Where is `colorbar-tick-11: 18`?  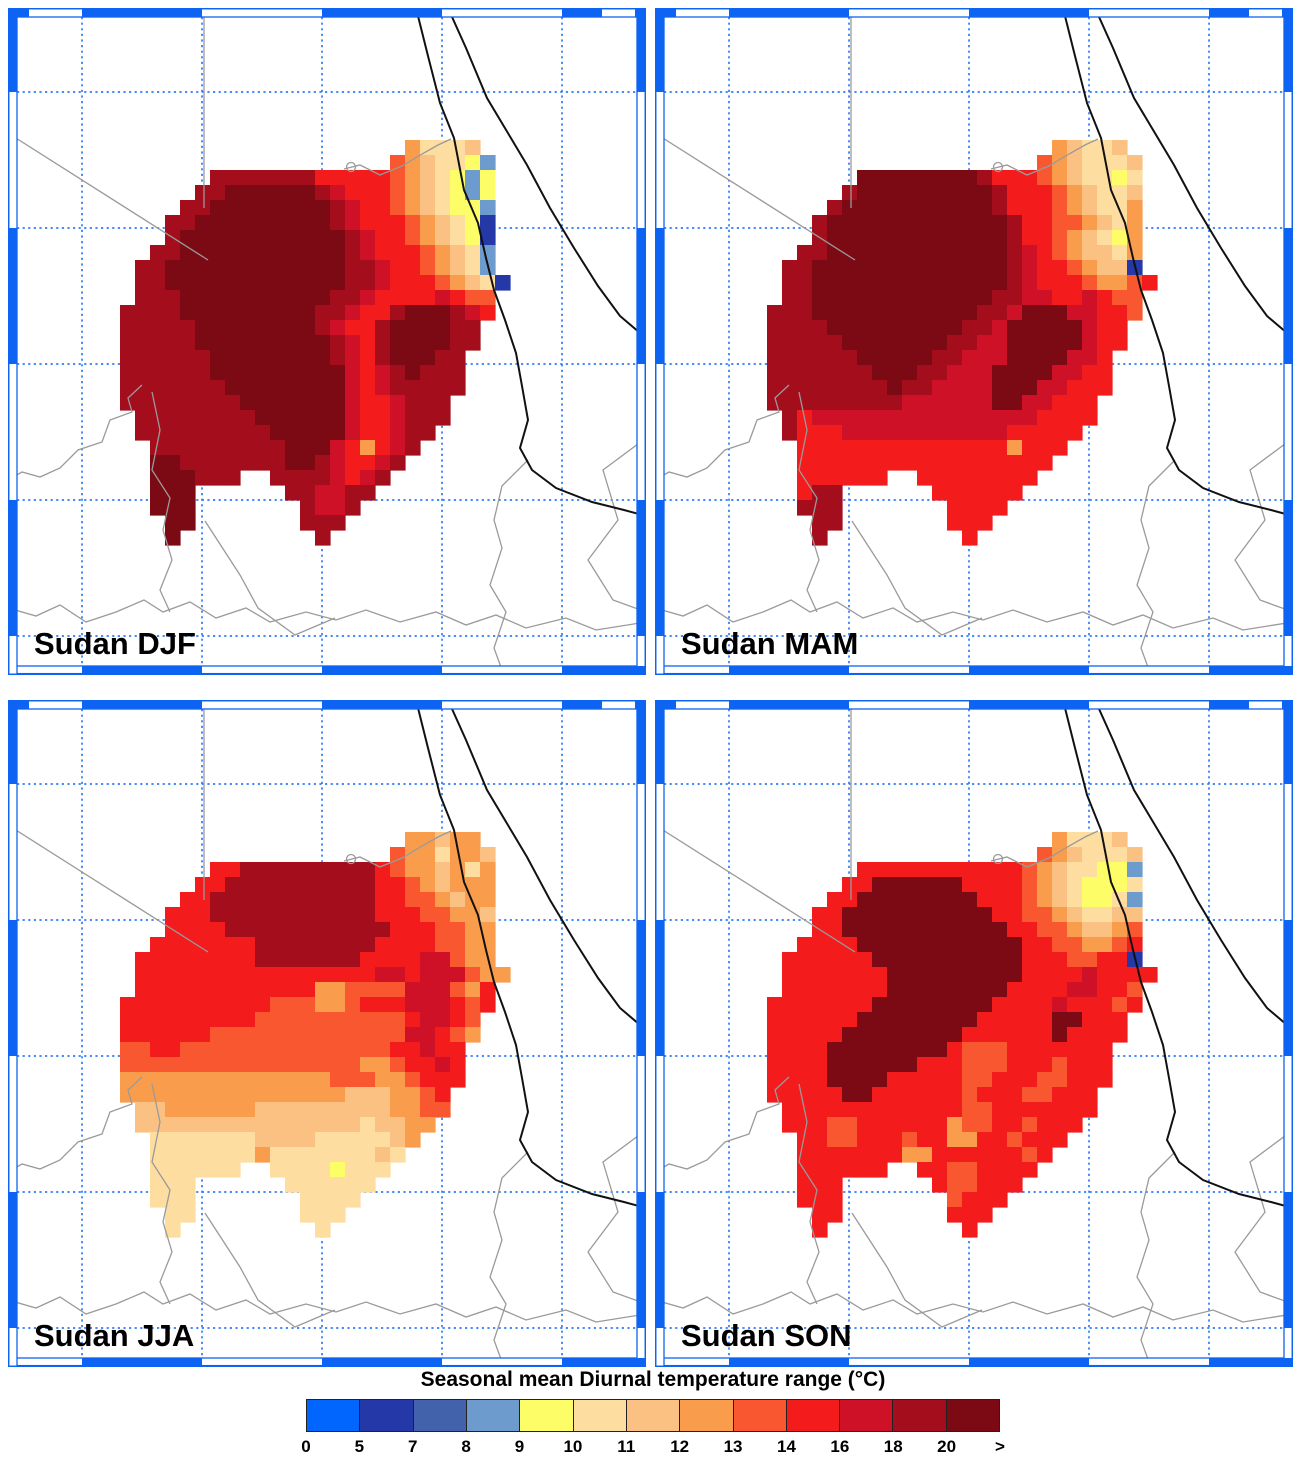 colorbar-tick-11: 18 is located at coordinates (893, 1446).